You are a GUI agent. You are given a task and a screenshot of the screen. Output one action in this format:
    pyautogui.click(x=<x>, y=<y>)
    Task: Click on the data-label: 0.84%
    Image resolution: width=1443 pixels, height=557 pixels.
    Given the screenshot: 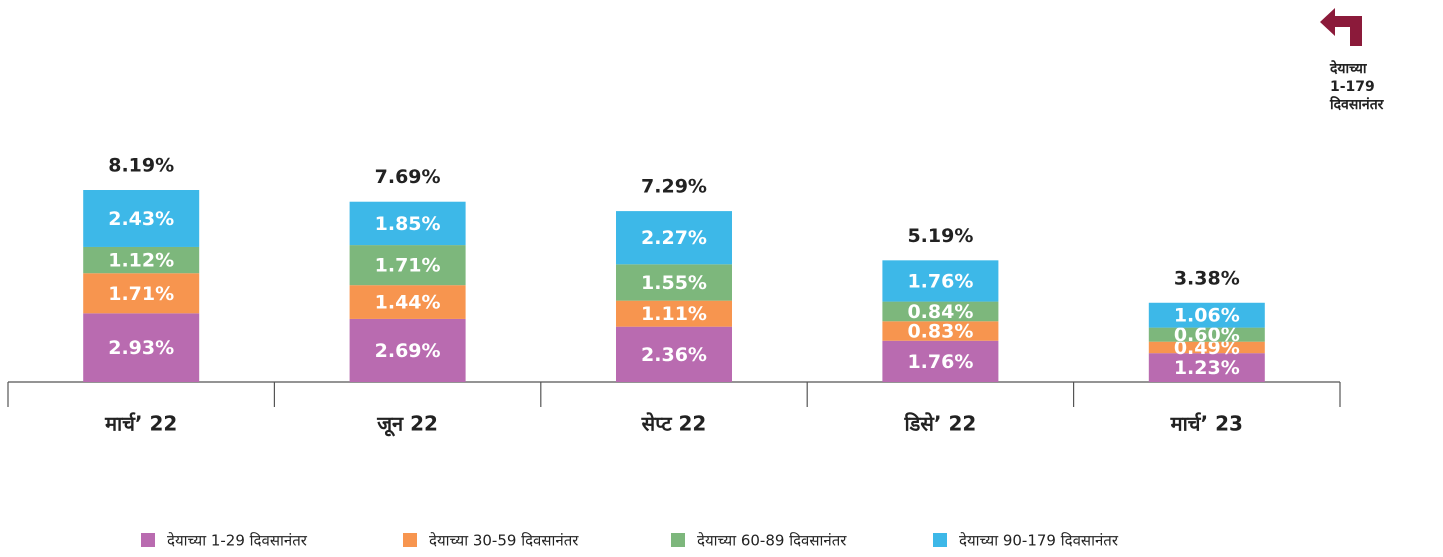 What is the action you would take?
    pyautogui.click(x=940, y=312)
    